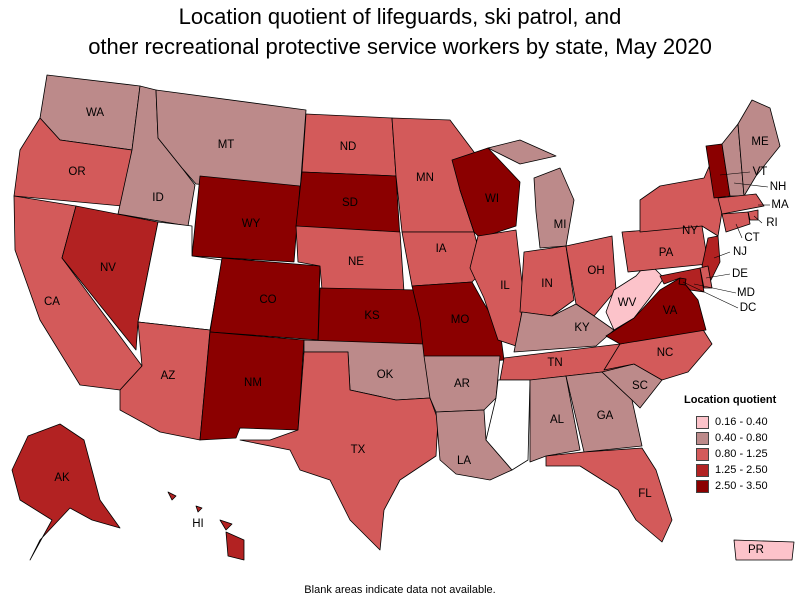 The height and width of the screenshot is (600, 800). I want to click on state-label-al: AL, so click(557, 420).